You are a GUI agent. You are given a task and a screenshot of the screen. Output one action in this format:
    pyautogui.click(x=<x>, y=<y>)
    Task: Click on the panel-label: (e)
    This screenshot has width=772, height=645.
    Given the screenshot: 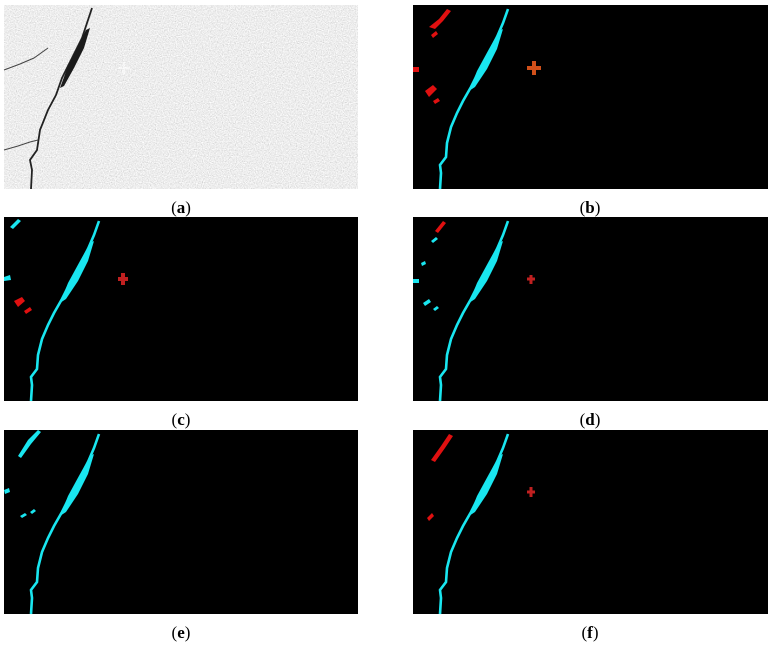 What is the action you would take?
    pyautogui.click(x=181, y=632)
    